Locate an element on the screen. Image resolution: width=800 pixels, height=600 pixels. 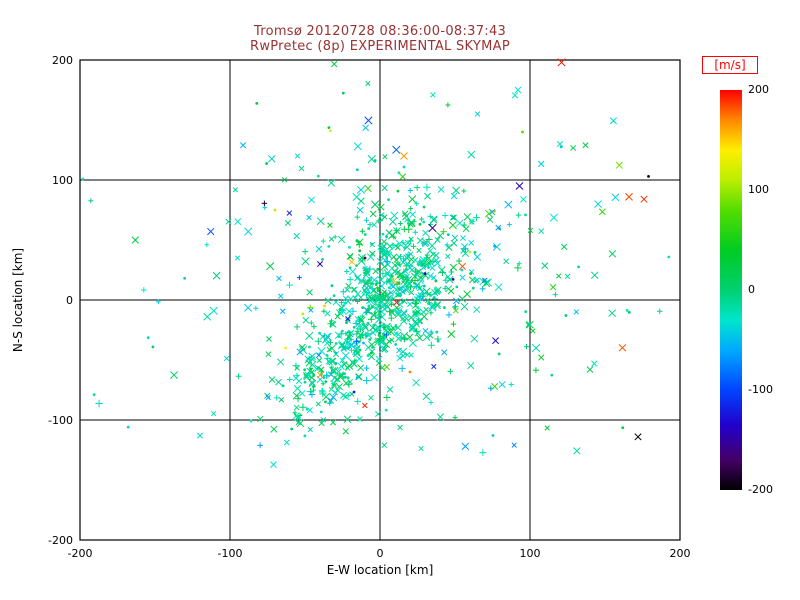
x-tick-label: 0 is located at coordinates (380, 553).